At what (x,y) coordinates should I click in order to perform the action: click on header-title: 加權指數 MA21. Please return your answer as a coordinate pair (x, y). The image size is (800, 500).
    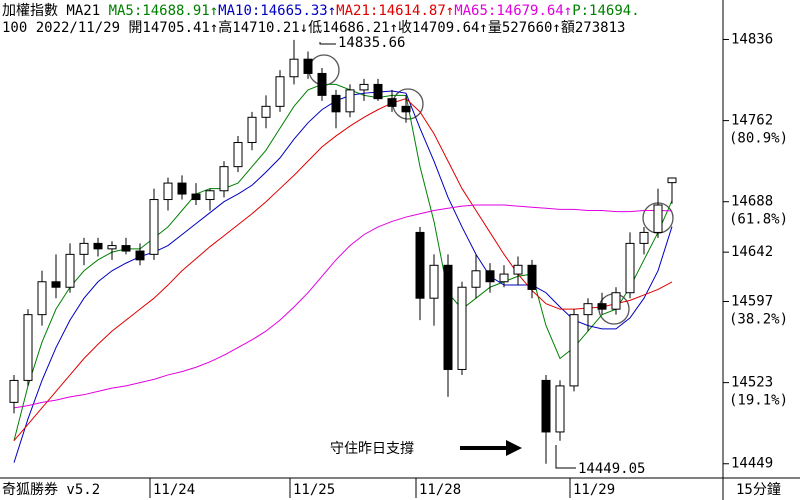
    Looking at the image, I should click on (55, 11).